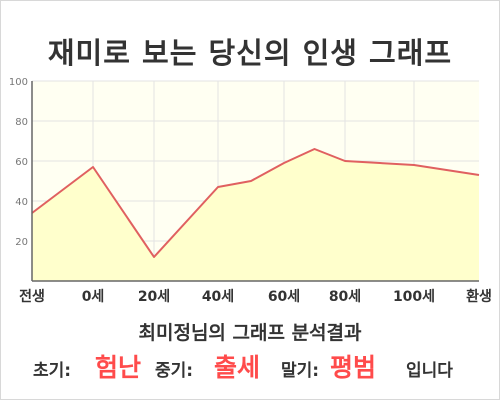  Describe the element at coordinates (32, 296) in the screenshot. I see `x-tick-label: 전생` at that location.